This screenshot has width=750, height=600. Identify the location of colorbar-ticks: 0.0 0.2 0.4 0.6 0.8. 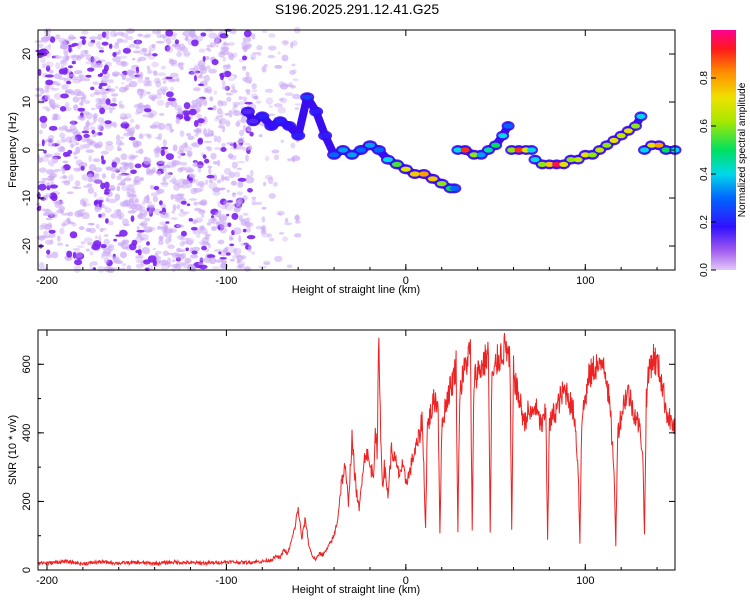
(707, 174).